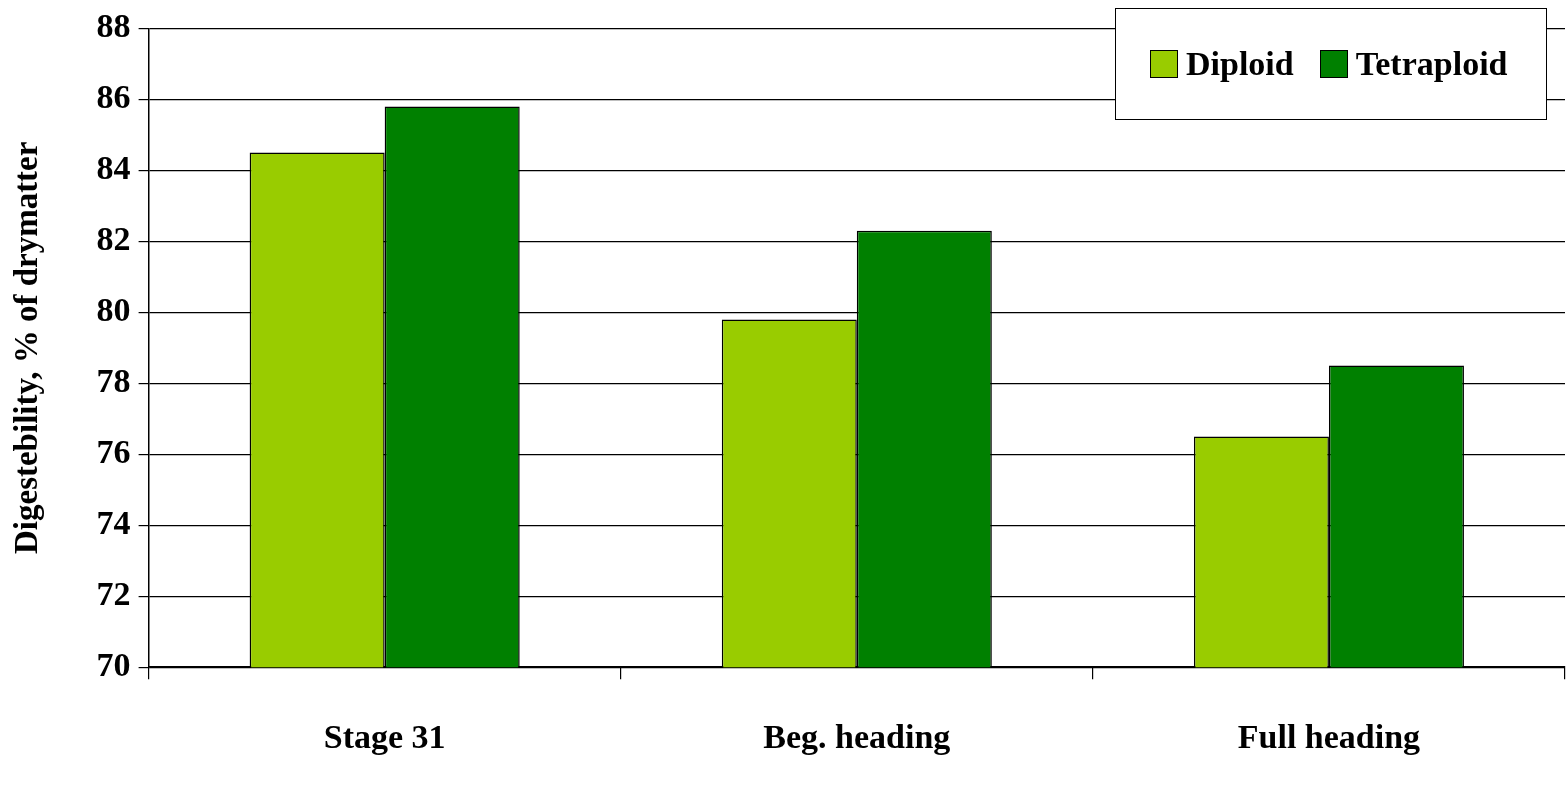 Image resolution: width=1567 pixels, height=805 pixels. Describe the element at coordinates (384, 737) in the screenshot. I see `x-tick-label: Stage 31` at that location.